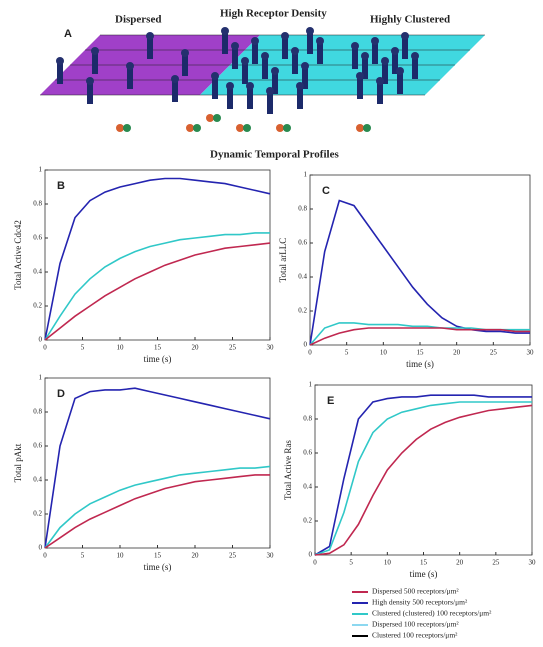 Image resolution: width=543 pixels, height=647 pixels. I want to click on legend-label: Dispersed 500 receptors/μm², so click(415, 591).